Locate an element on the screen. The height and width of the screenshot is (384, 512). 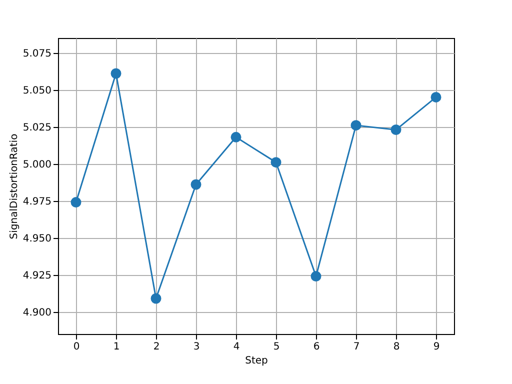
x-tick-label: 2 is located at coordinates (156, 347).